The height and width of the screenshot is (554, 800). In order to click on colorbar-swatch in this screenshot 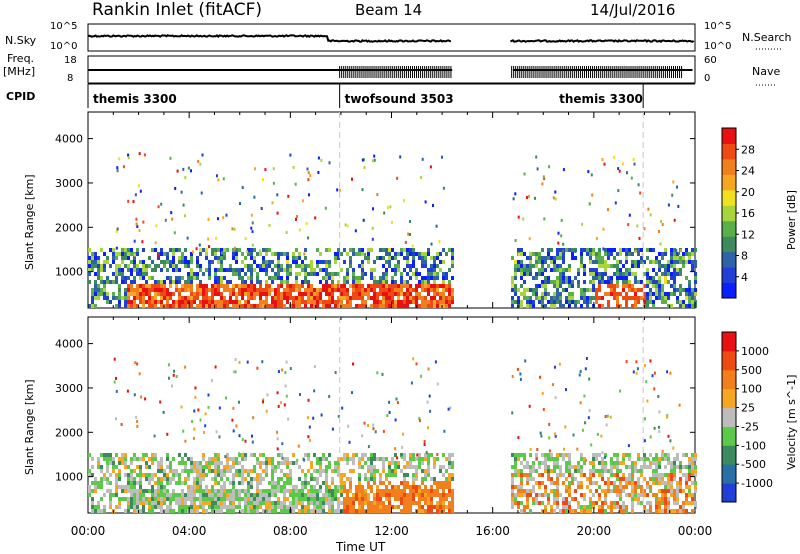, I will do `click(729, 436)`.